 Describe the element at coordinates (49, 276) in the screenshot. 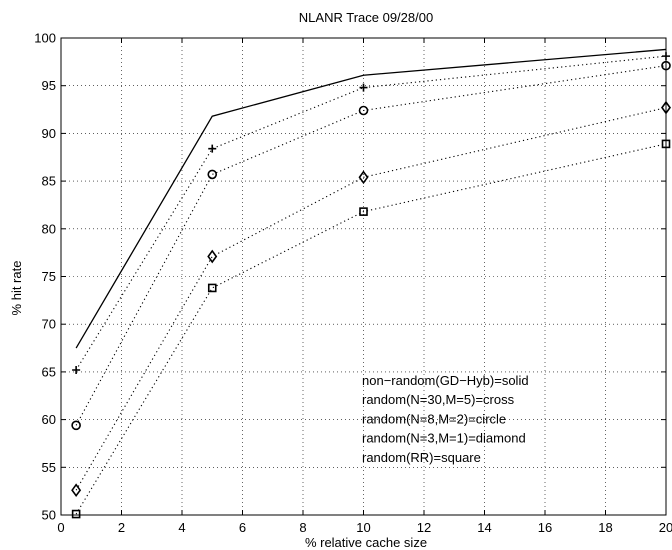

I see `y-tick-label: 75` at that location.